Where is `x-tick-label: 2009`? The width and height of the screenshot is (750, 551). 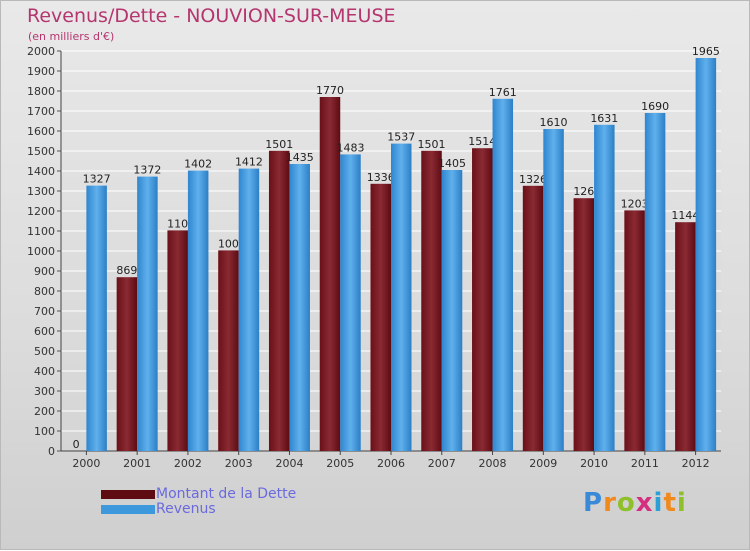
x-tick-label: 2009 is located at coordinates (543, 463).